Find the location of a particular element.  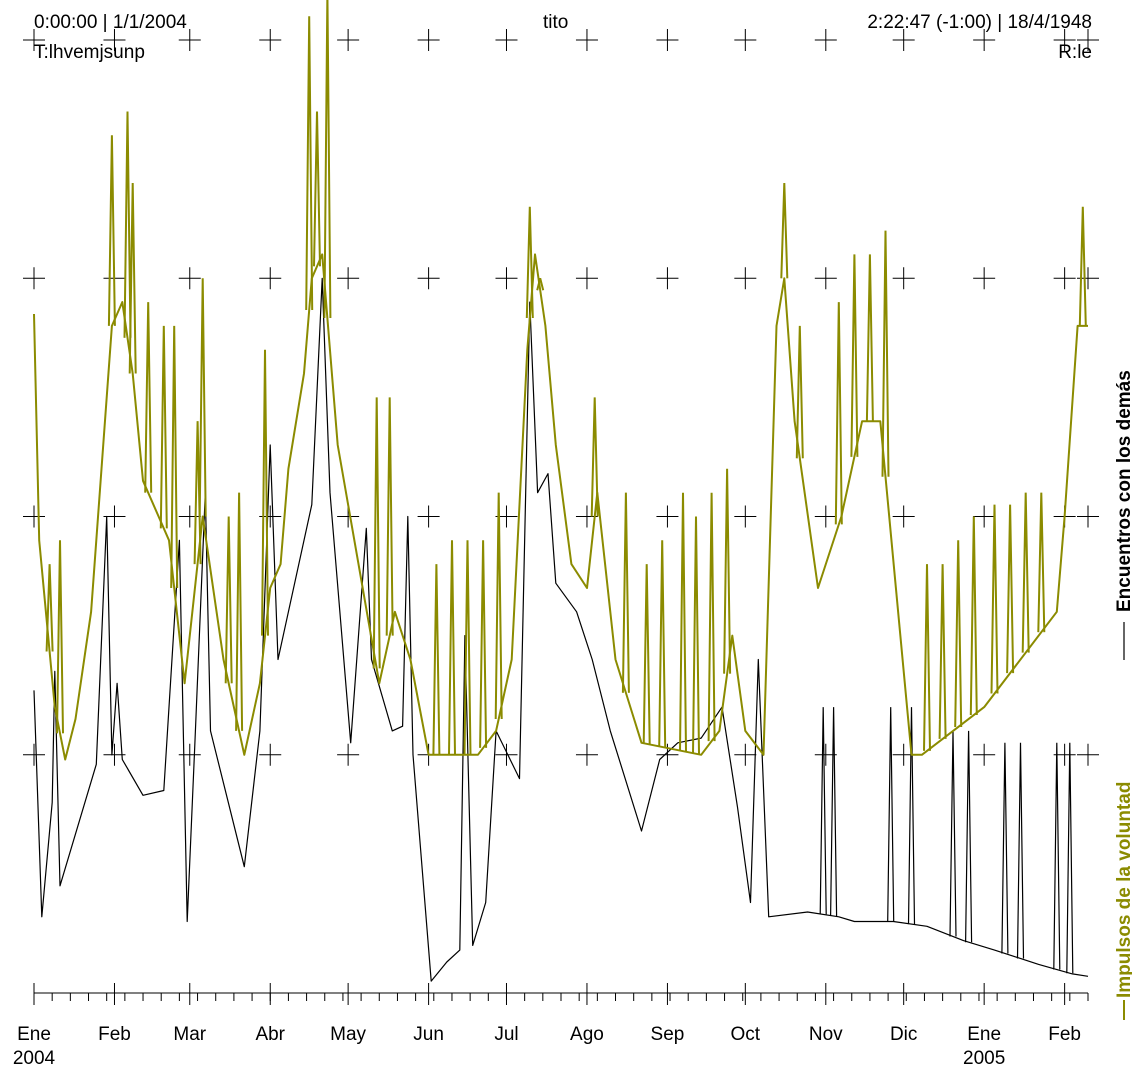

x-tick-label-1: Feb is located at coordinates (114, 1034).